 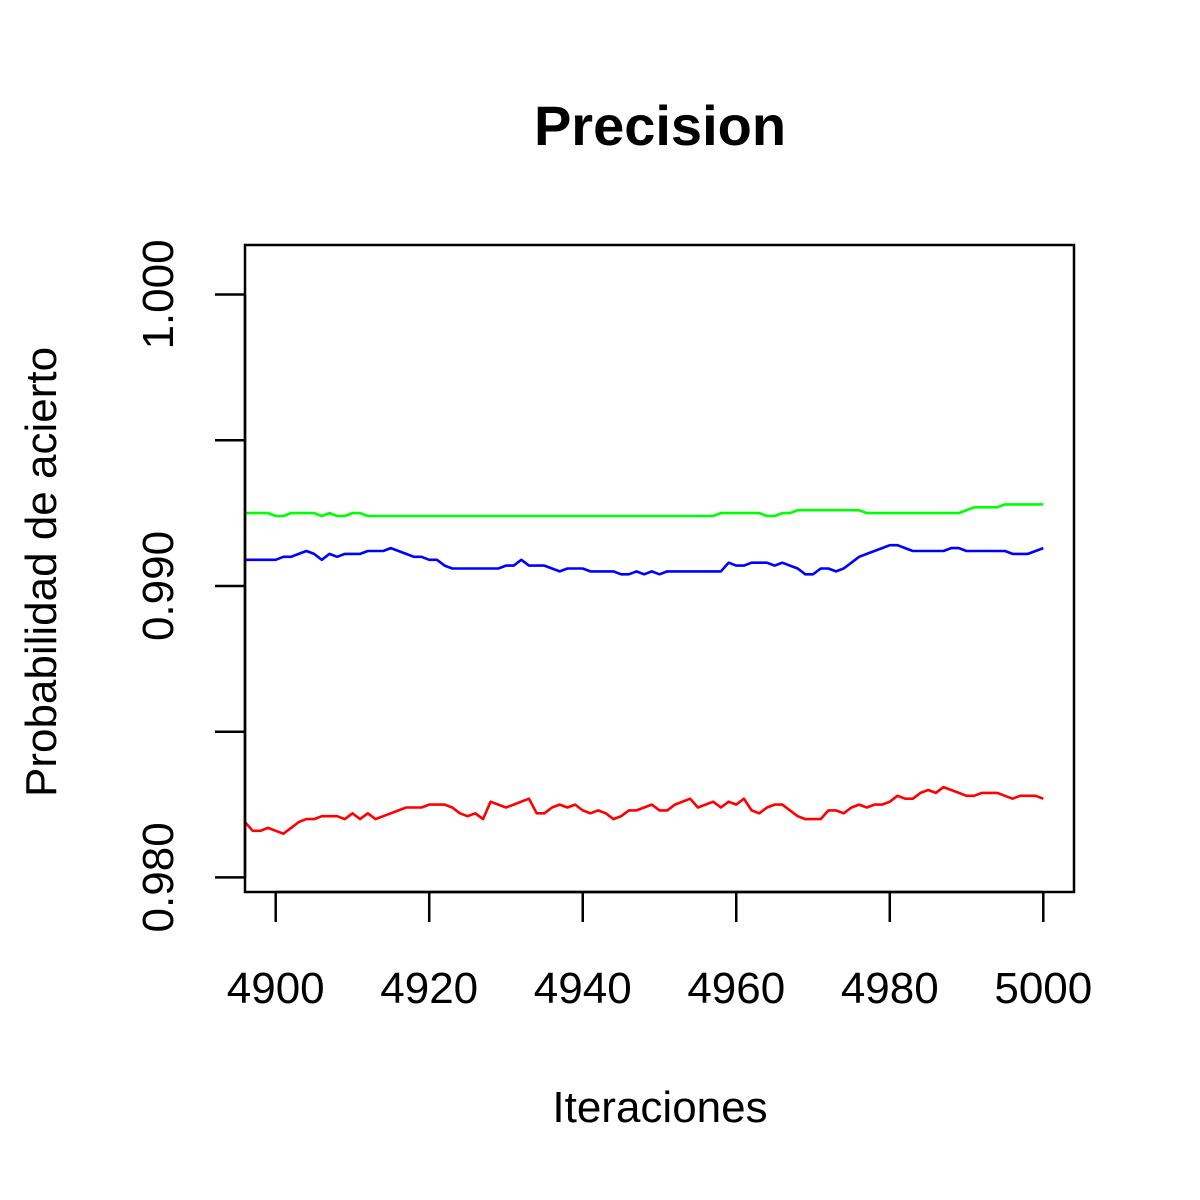 I want to click on x-tick-label: 4920, so click(x=429, y=988).